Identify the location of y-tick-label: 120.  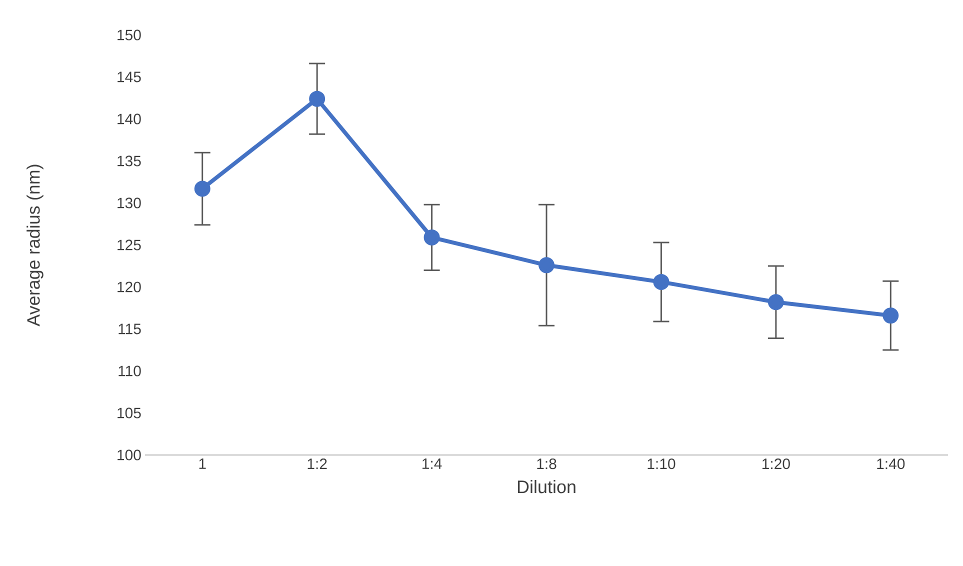
(129, 287).